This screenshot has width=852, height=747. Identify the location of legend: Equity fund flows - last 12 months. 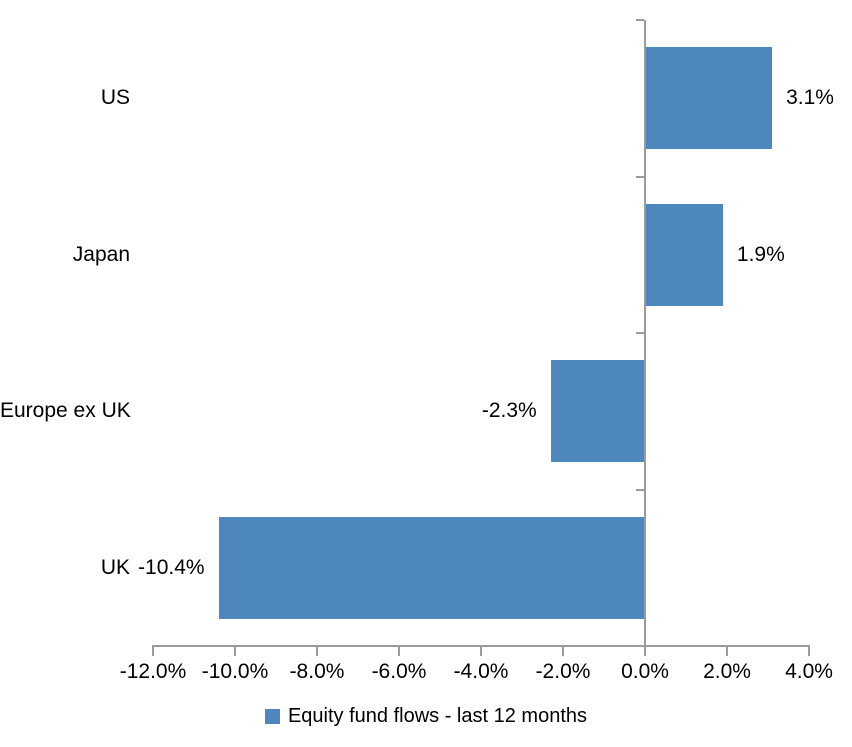
(426, 716).